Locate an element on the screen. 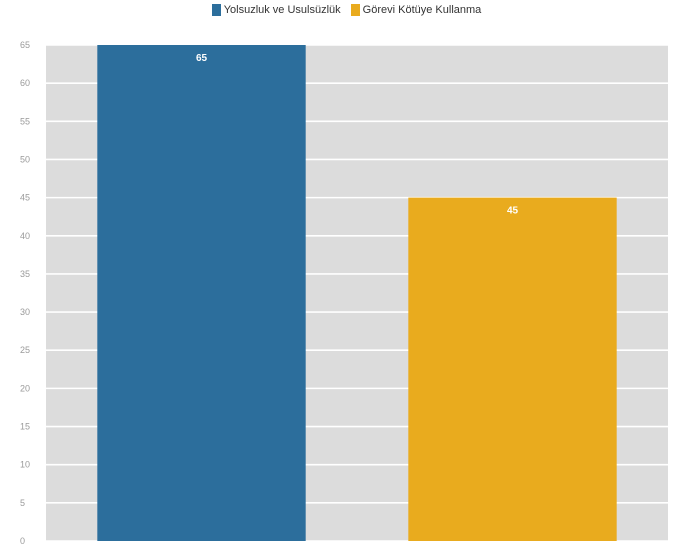 This screenshot has height=554, width=693. legend-item-series-1: Yolsuzluk ve Usulsüzlük is located at coordinates (276, 10).